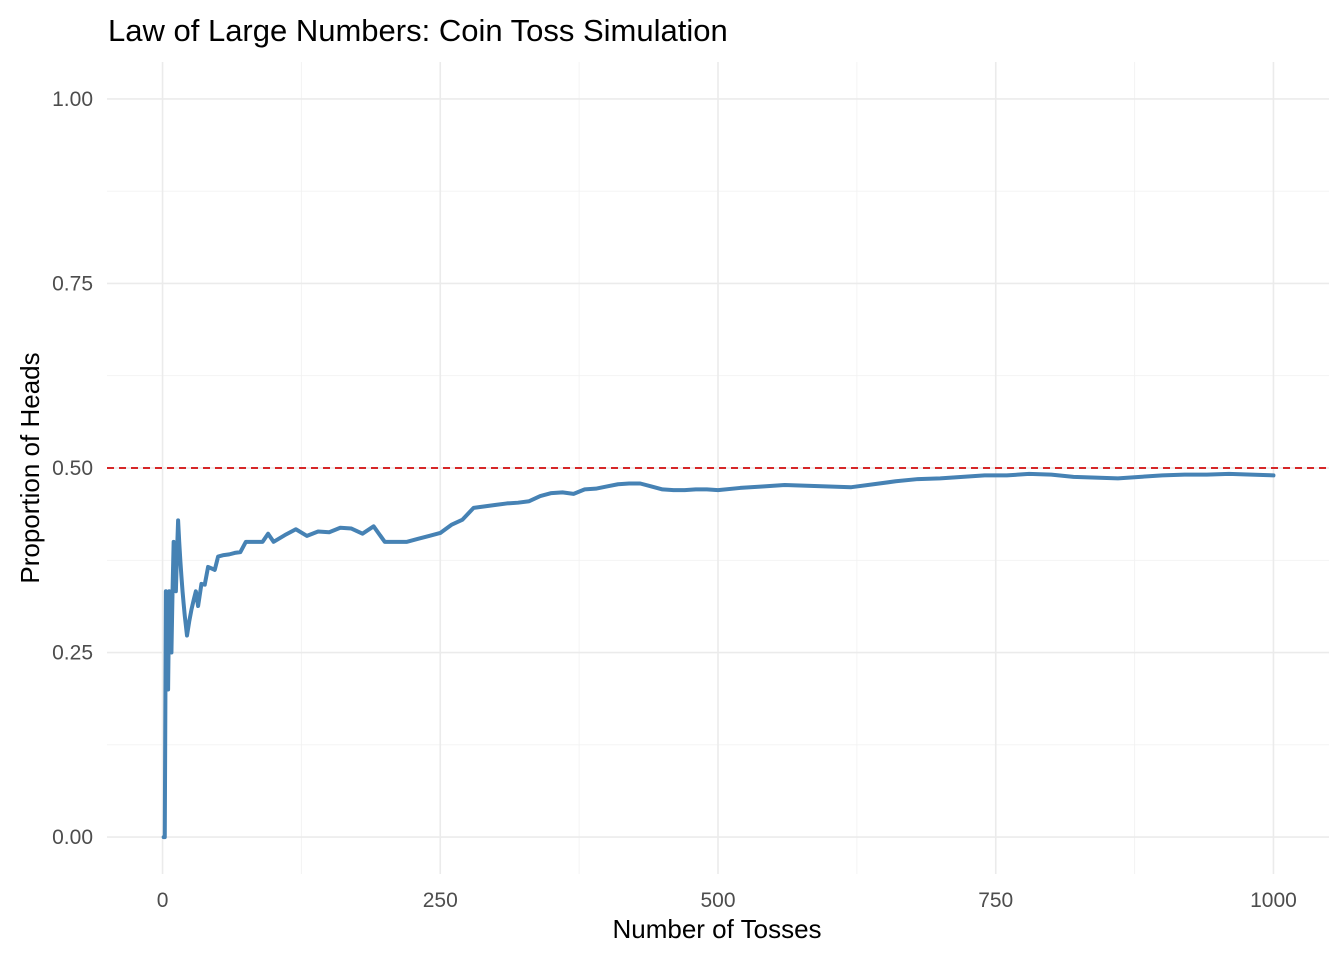  I want to click on y-axis-title: Proportion of Heads, so click(30, 467).